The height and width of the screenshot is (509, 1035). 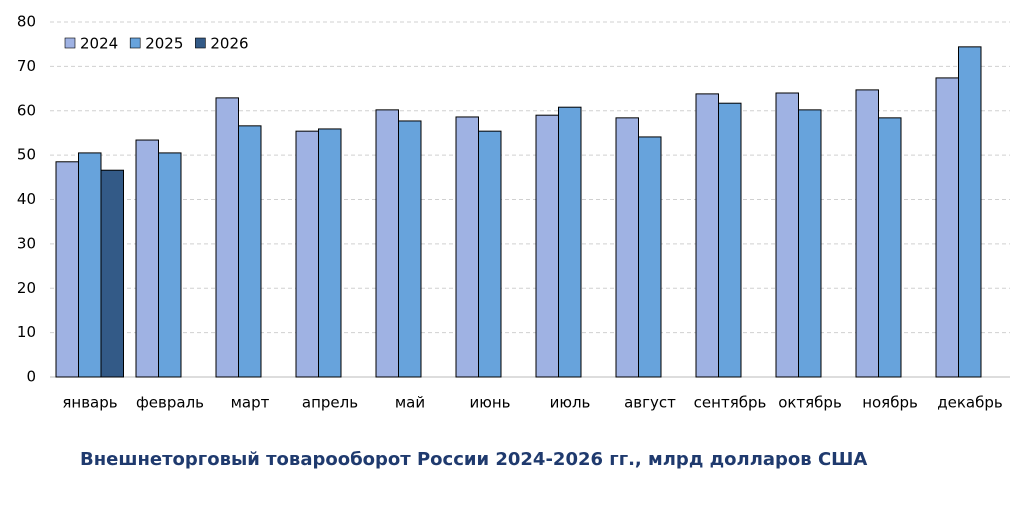 I want to click on y-tick-label: 60, so click(x=26, y=110).